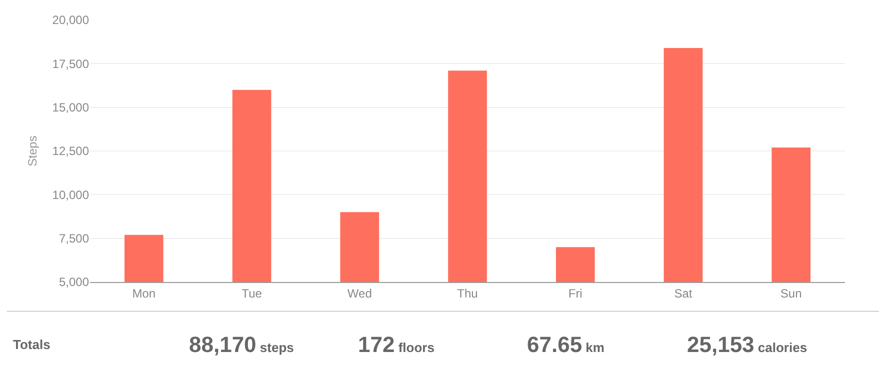  What do you see at coordinates (74, 282) in the screenshot?
I see `y-tick-label: 5,000` at bounding box center [74, 282].